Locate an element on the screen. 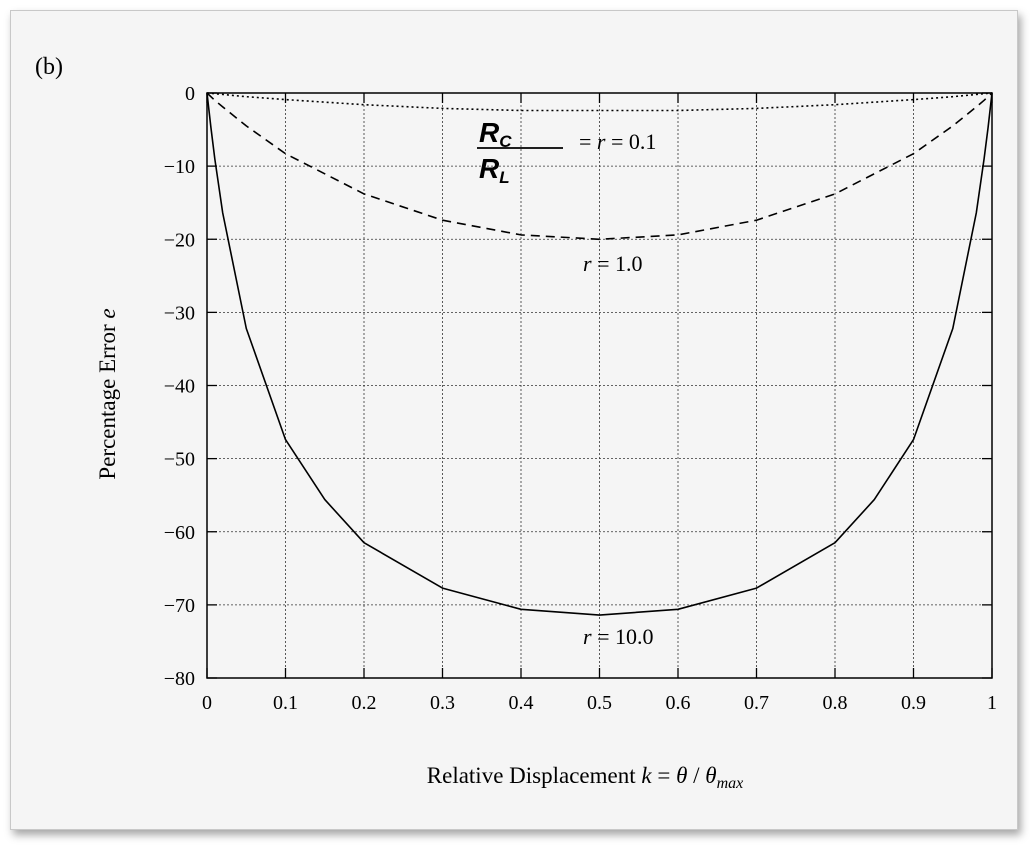  fraction-numerator: RC is located at coordinates (495, 134).